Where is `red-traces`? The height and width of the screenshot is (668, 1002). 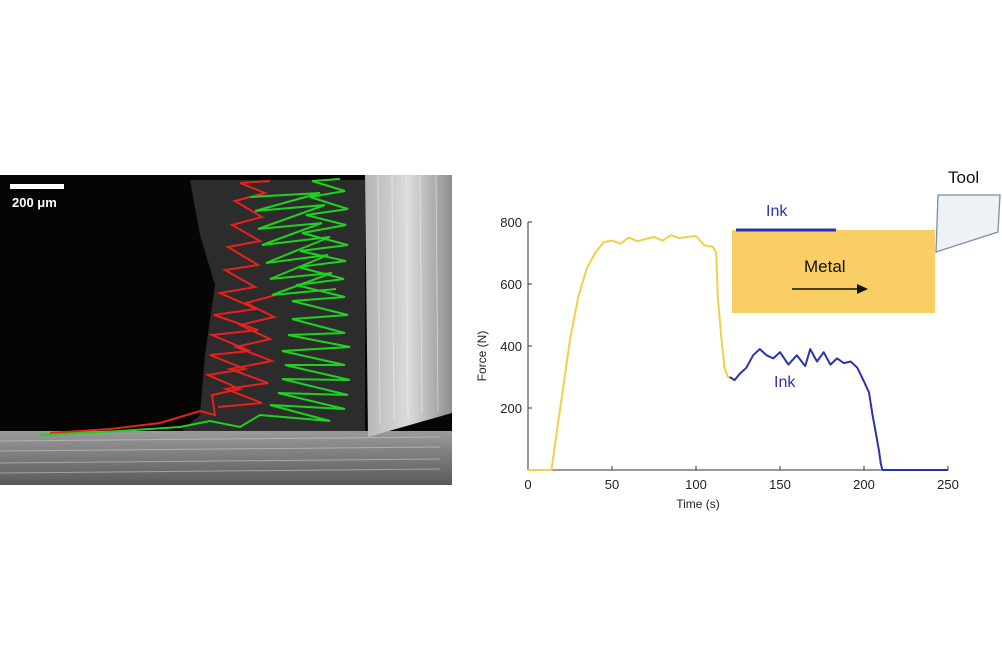
red-traces is located at coordinates (163, 307).